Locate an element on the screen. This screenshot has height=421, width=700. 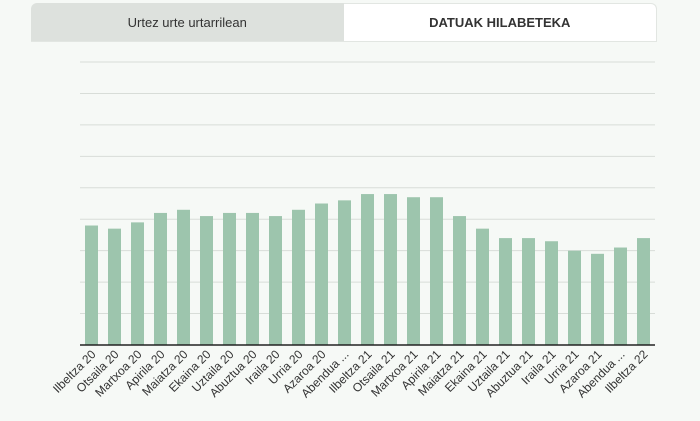
tab-bar: Urtez urte urtarrilean DATUAK HILABETEKA is located at coordinates (344, 22).